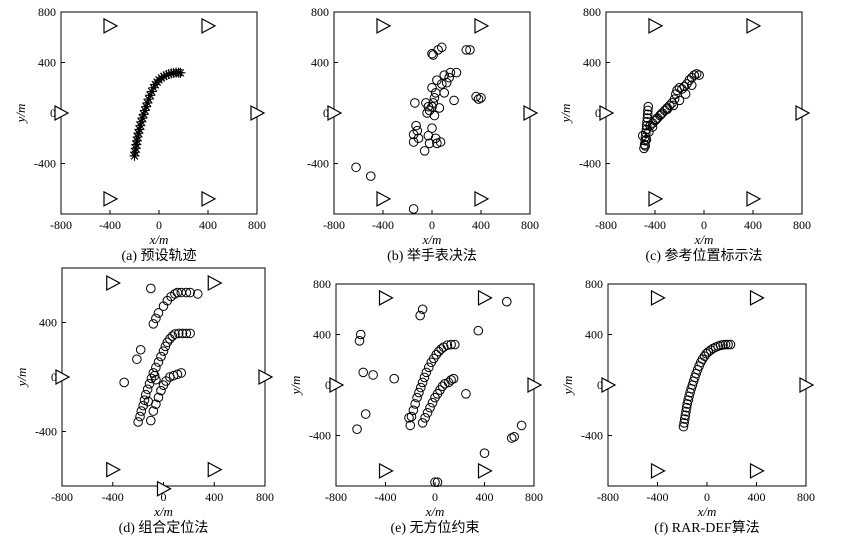 This screenshot has height=546, width=843. What do you see at coordinates (158, 256) in the screenshot?
I see `panel-caption: (a) 预设轨迹` at bounding box center [158, 256].